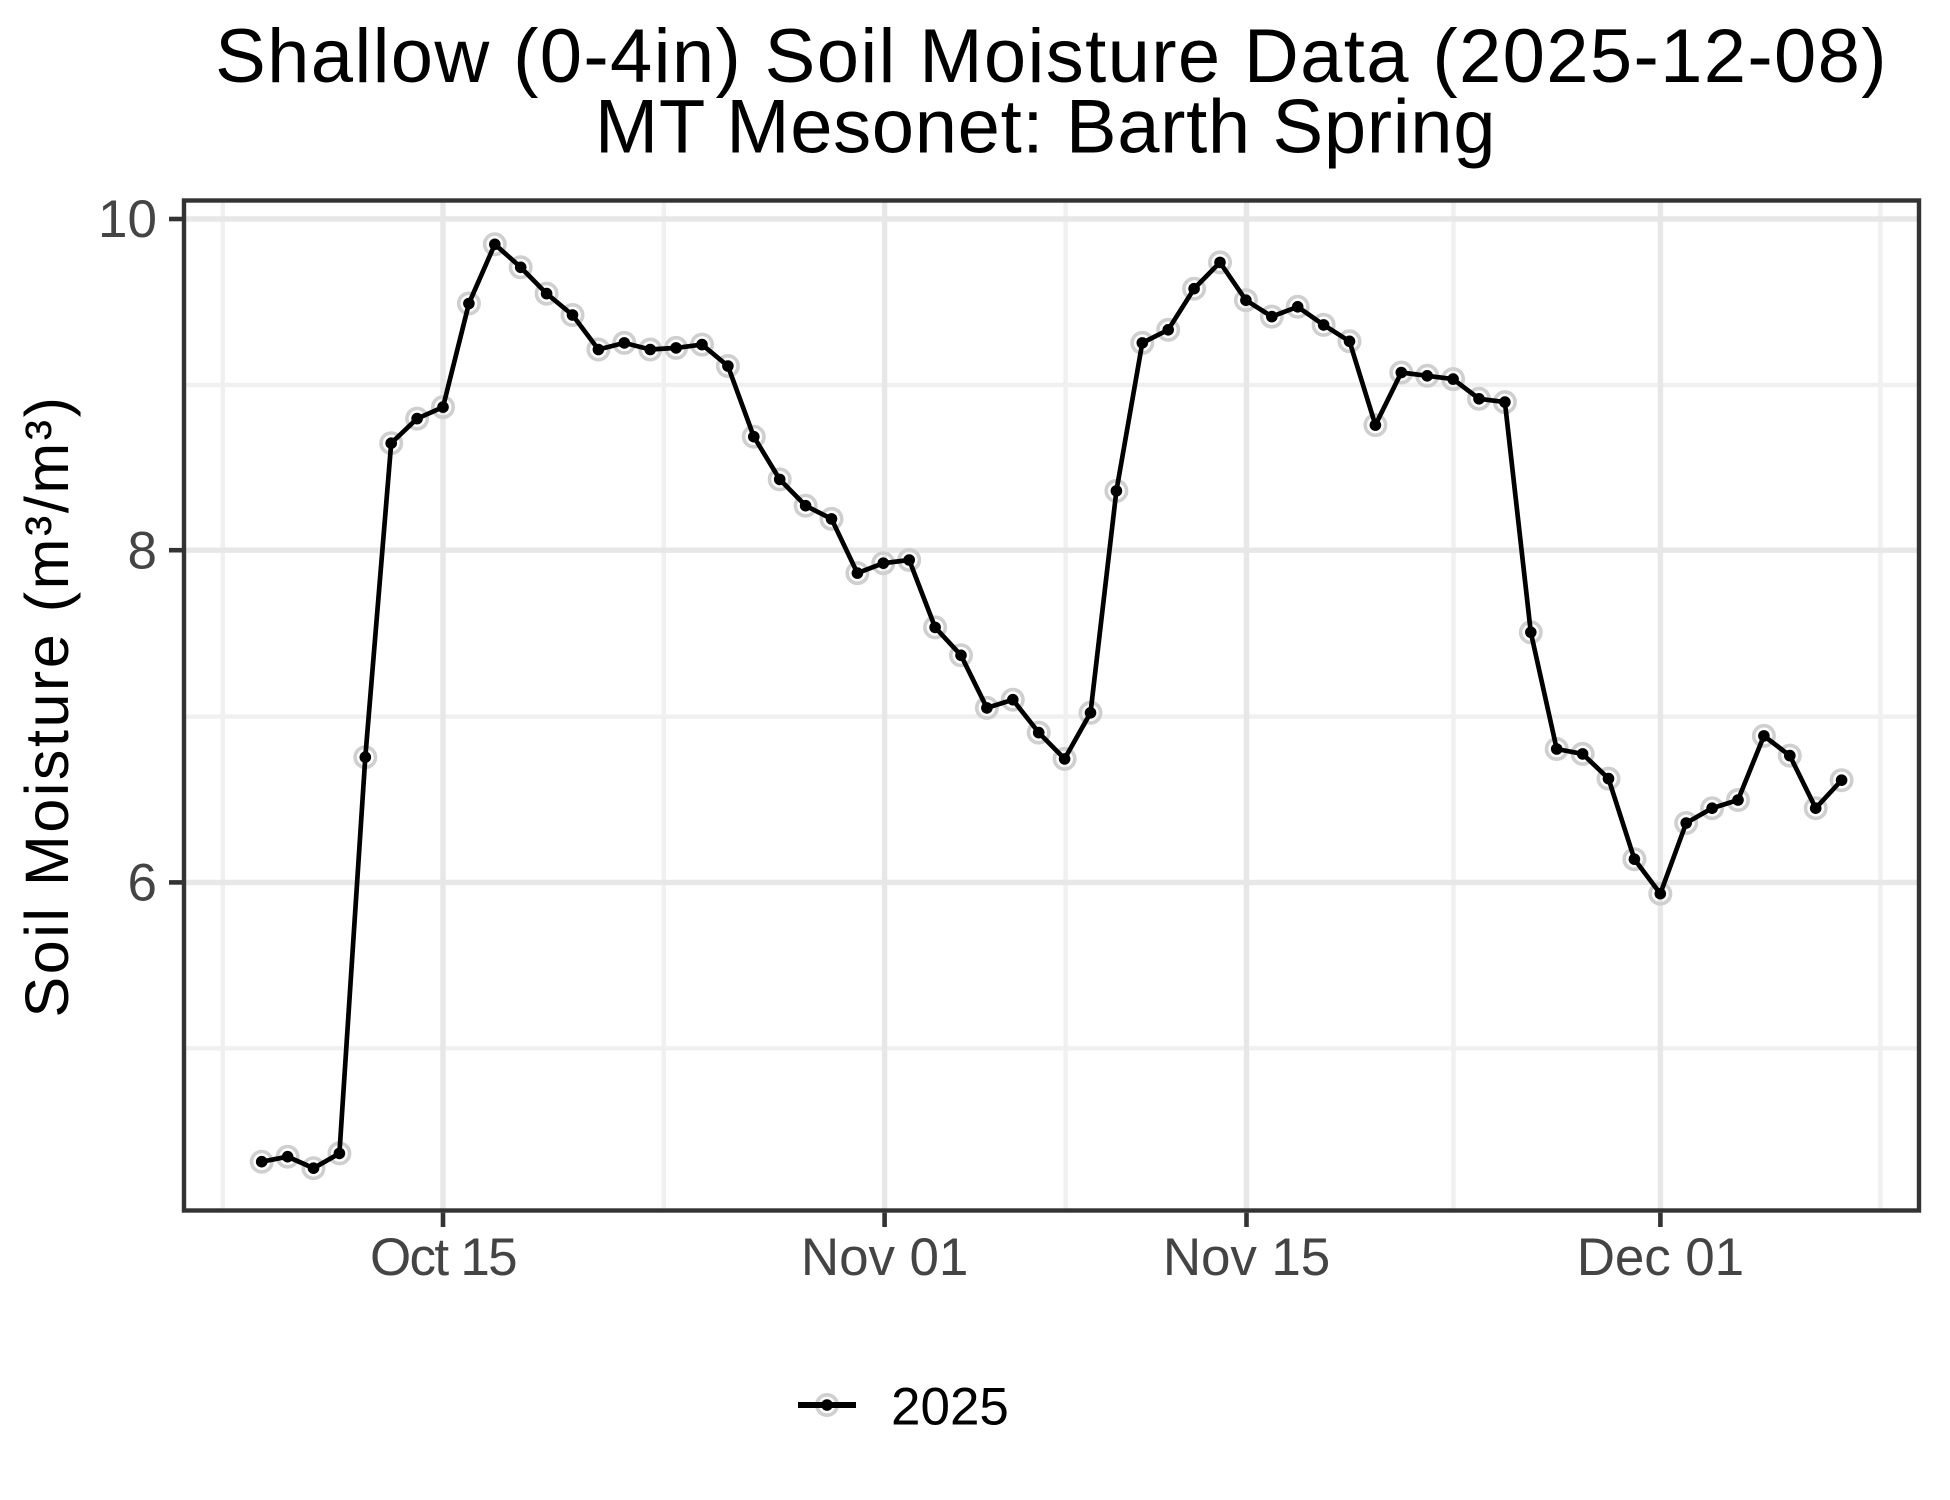 This screenshot has height=1500, width=1950. What do you see at coordinates (47, 706) in the screenshot?
I see `svg-text: Soil Moisture (m³/m³)` at bounding box center [47, 706].